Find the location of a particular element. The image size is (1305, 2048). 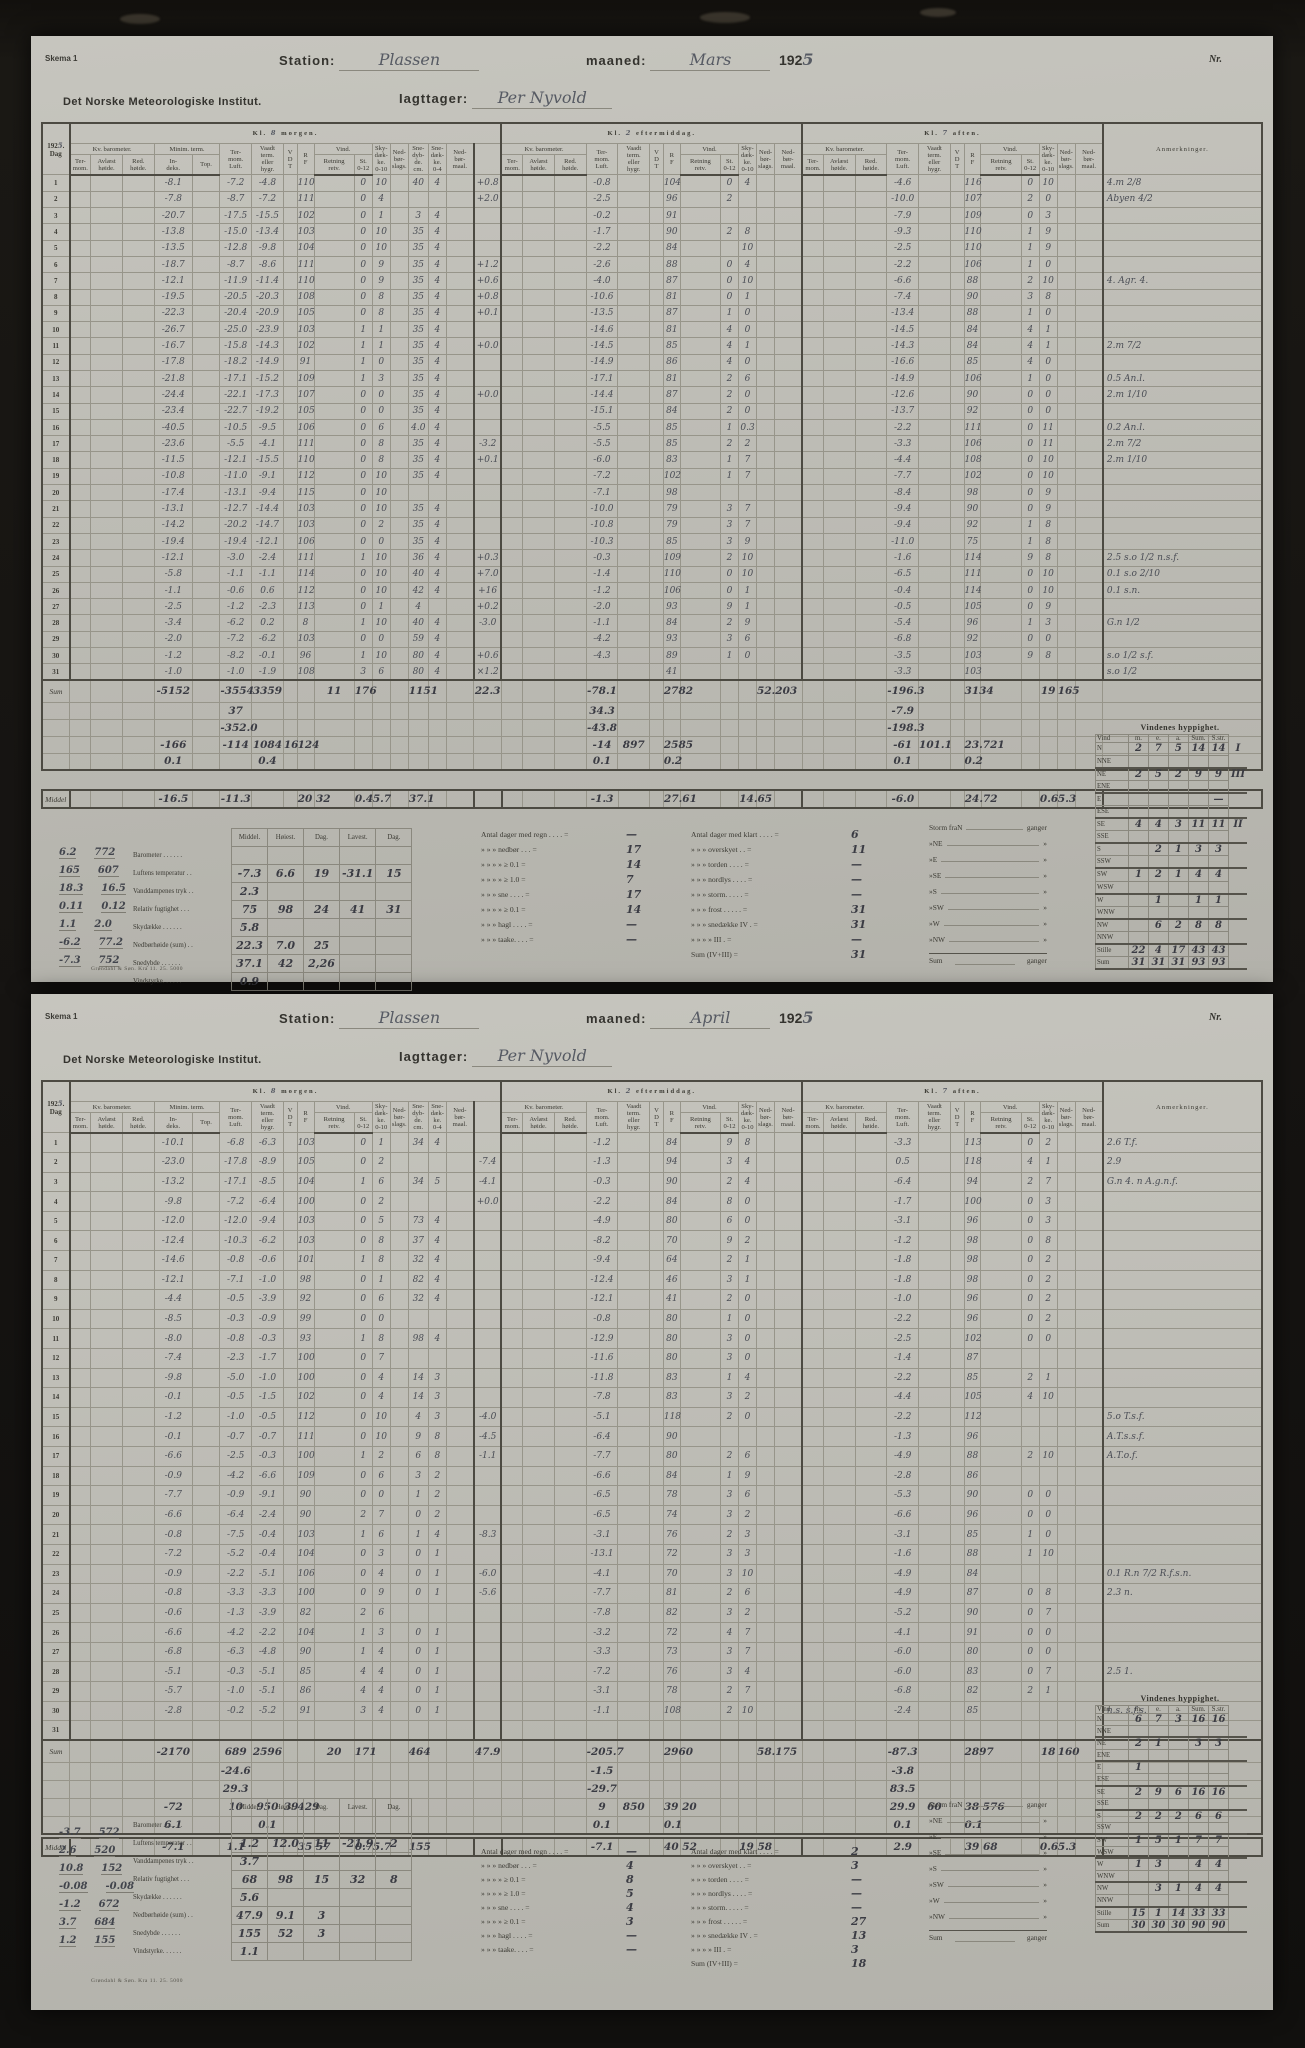

wind-column-header: a. is located at coordinates (1178, 1709).